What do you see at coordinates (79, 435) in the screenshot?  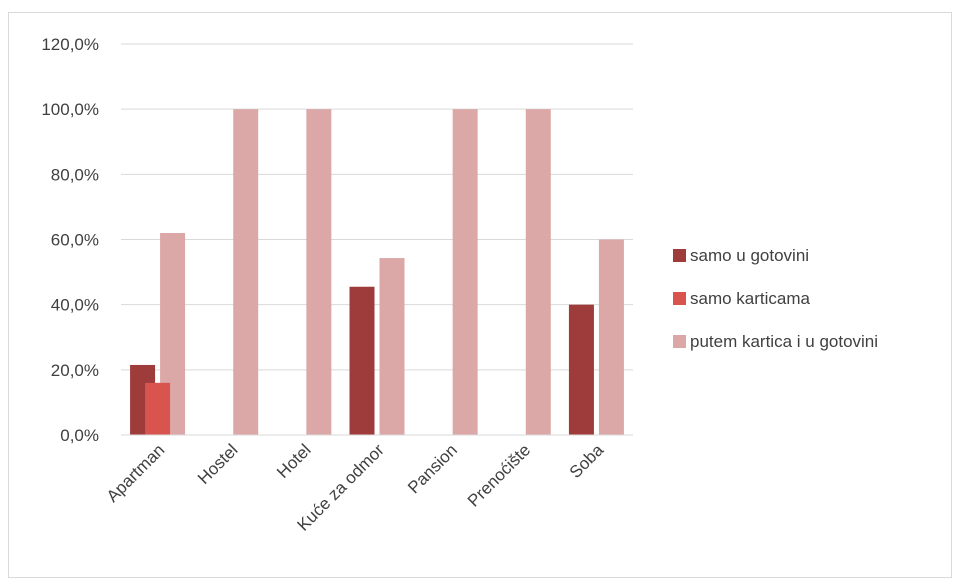 I see `y-tick-label: 0,0%` at bounding box center [79, 435].